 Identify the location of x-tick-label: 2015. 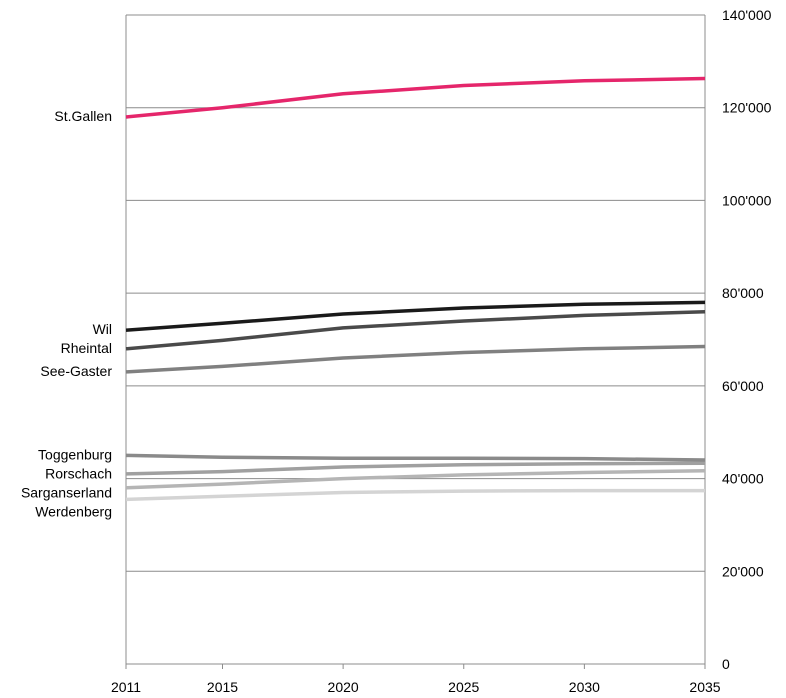
(222, 687).